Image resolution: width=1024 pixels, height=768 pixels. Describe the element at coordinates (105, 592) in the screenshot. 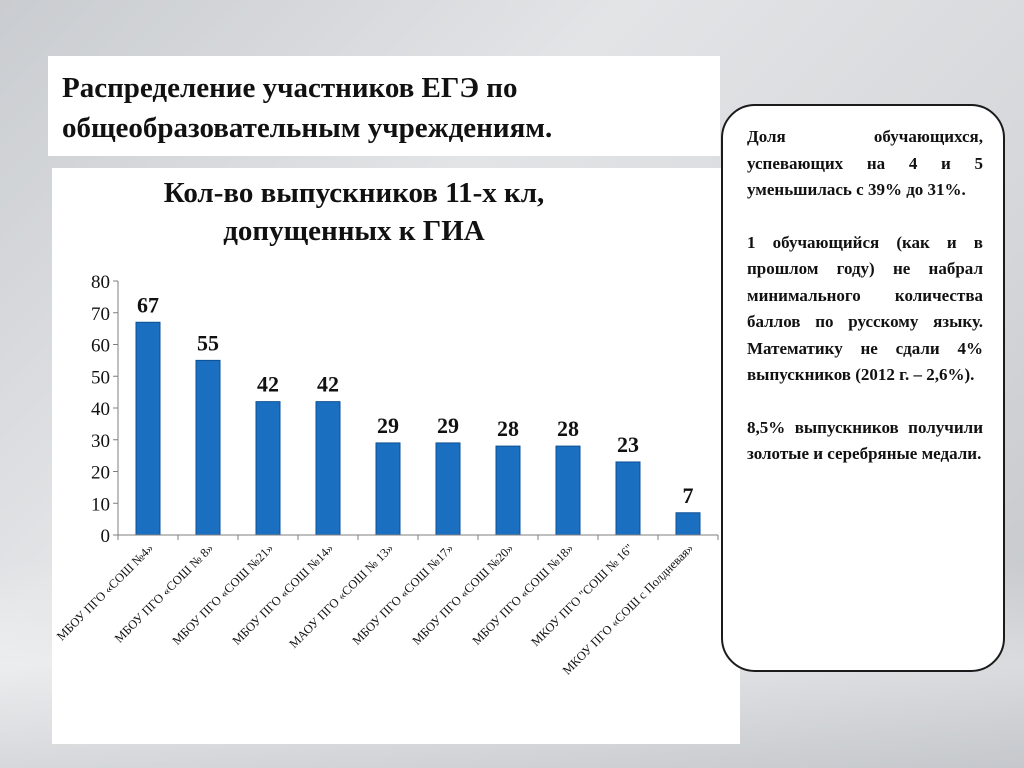

I see `x-category-label: МБОУ ПГО «СОШ №4»` at that location.